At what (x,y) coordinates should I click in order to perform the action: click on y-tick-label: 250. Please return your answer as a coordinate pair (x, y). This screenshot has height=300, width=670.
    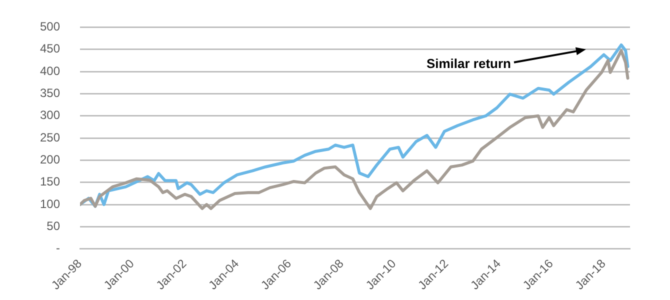
    Looking at the image, I should click on (50, 137).